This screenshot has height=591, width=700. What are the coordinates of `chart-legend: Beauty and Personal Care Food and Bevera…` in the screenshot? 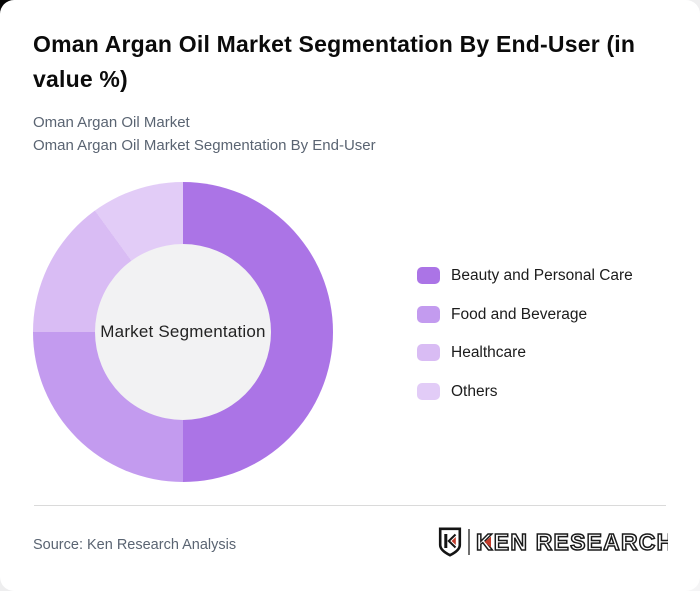 It's located at (525, 333).